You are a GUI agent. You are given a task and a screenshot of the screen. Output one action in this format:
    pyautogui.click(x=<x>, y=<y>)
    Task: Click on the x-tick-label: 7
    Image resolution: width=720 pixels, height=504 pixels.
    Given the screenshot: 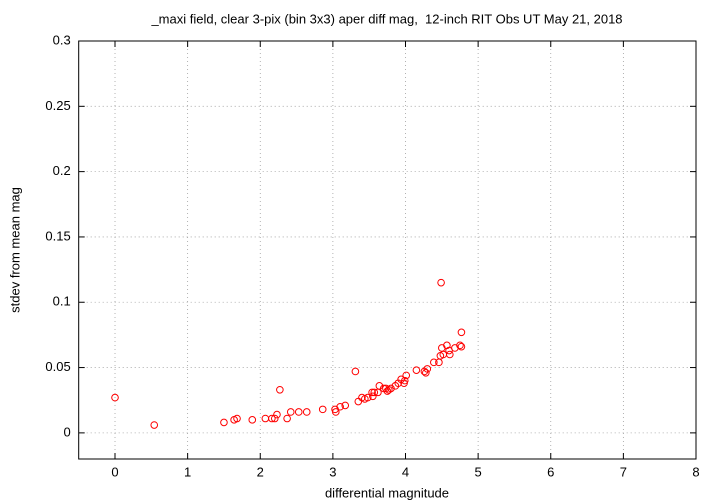 What is the action you would take?
    pyautogui.click(x=623, y=471)
    